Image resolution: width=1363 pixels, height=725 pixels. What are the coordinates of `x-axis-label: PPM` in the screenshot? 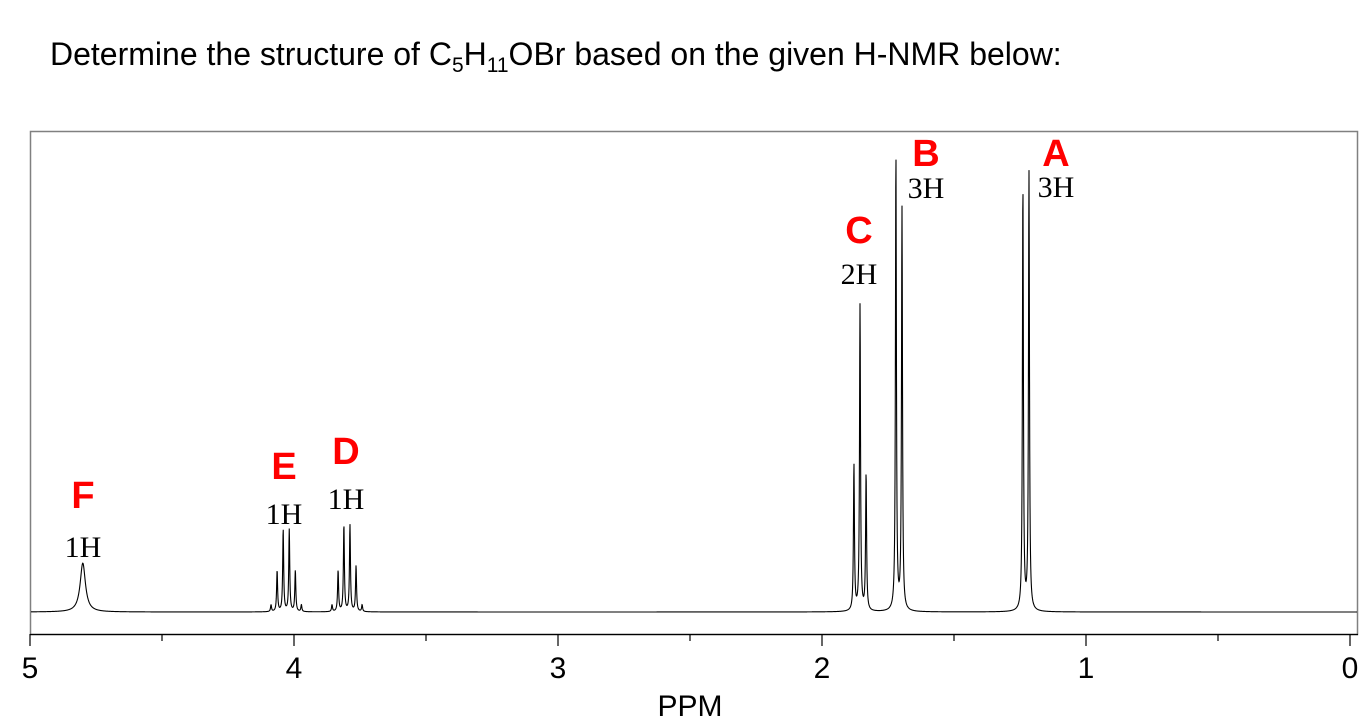 It's located at (689, 706).